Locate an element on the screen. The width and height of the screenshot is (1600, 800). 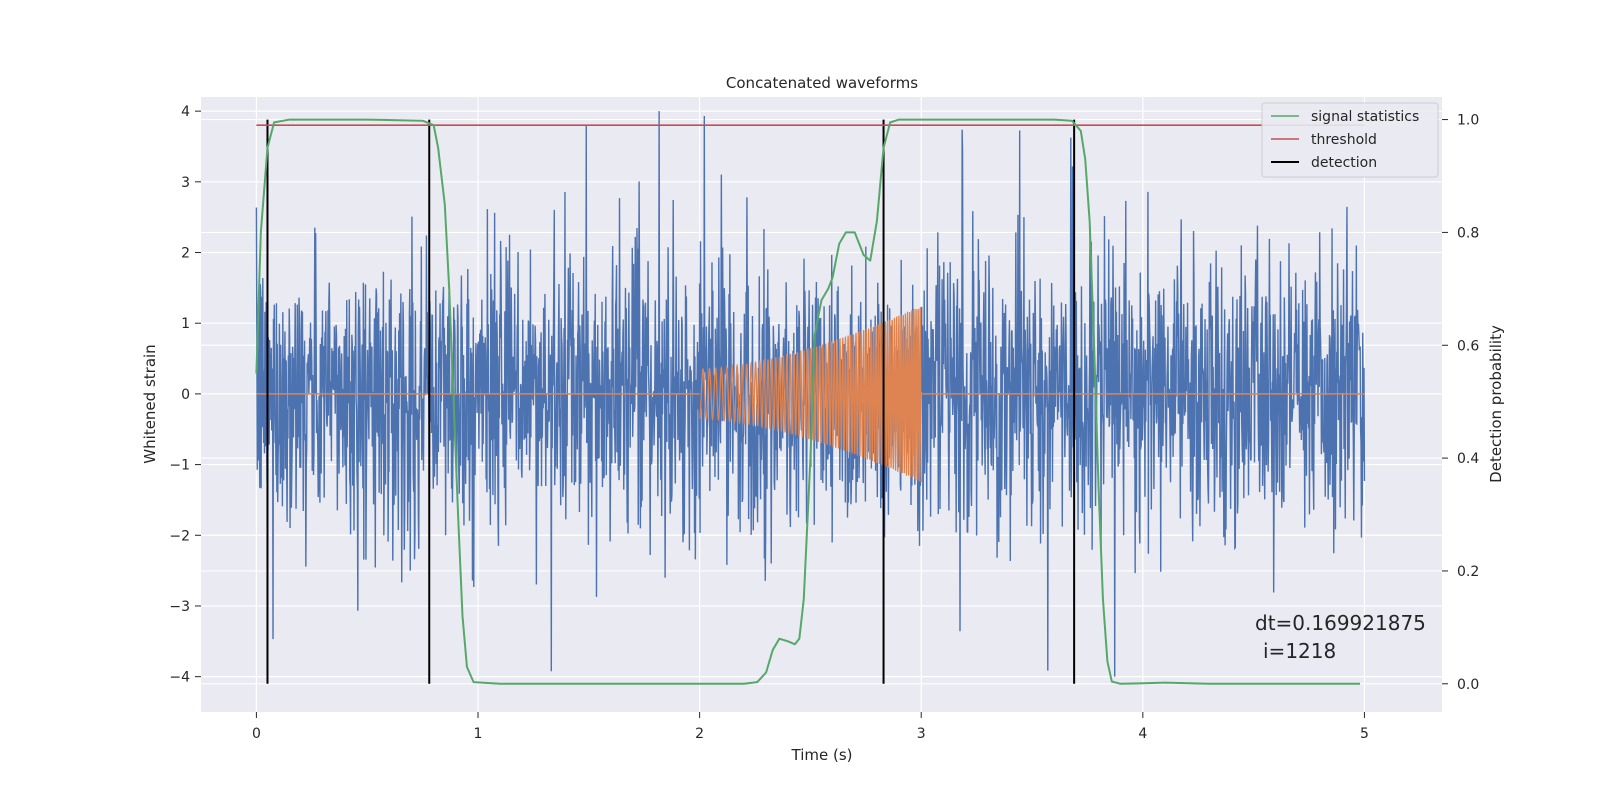
x-axis-ticks: 0 1 2 3 4 5 is located at coordinates (810, 727).